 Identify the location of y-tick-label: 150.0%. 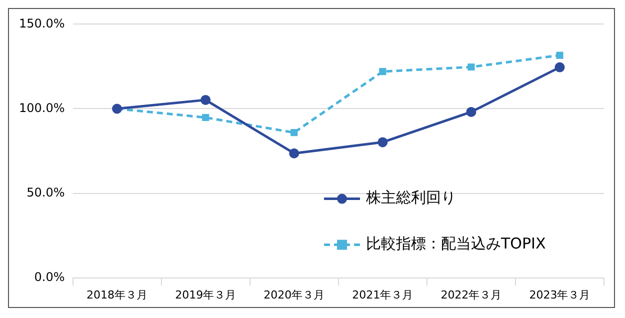
(41, 23).